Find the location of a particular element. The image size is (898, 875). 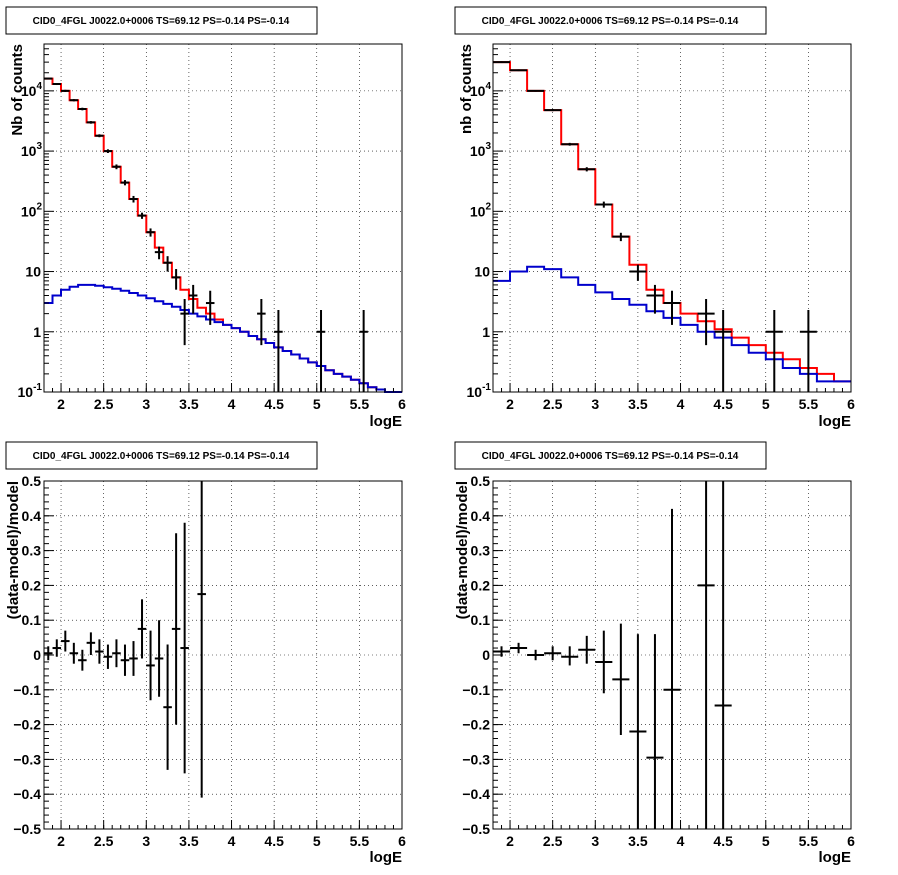

y-tick-label: 0.5 is located at coordinates (481, 481).